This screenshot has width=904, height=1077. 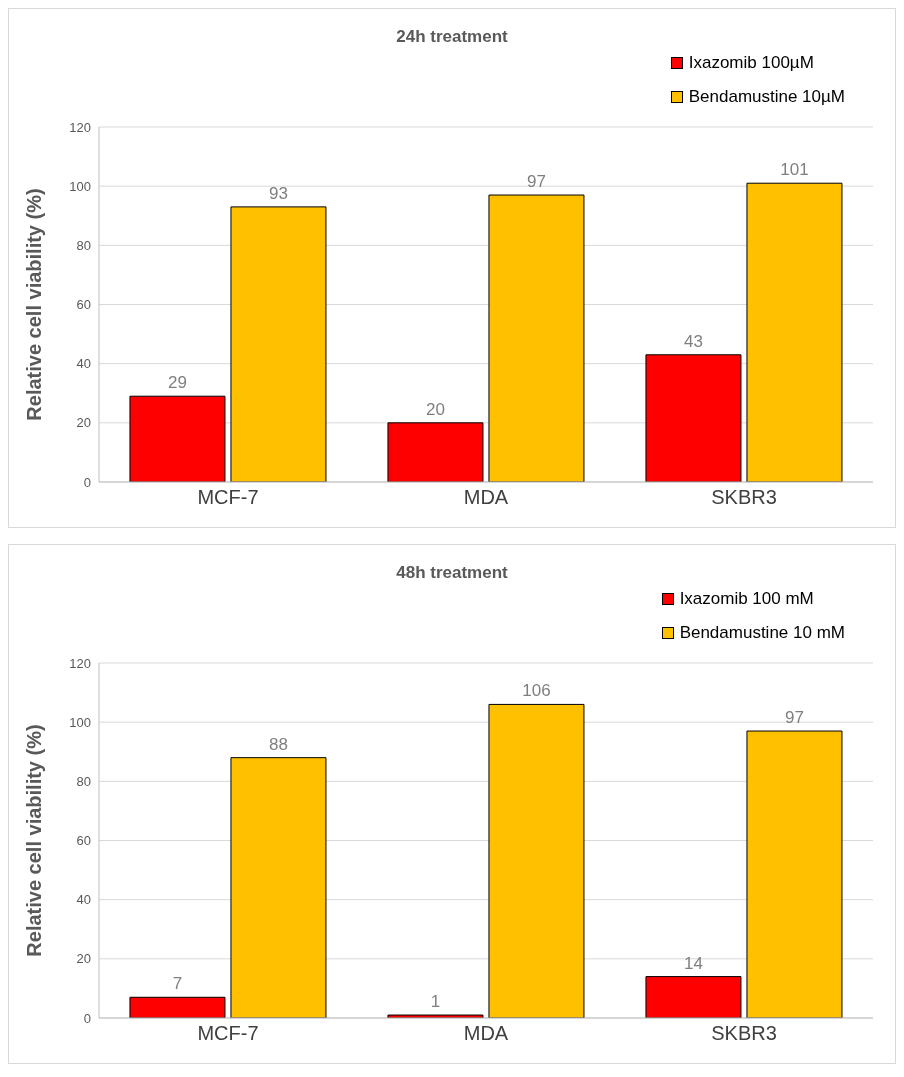 I want to click on chart-title: 48h treatment, so click(x=452, y=573).